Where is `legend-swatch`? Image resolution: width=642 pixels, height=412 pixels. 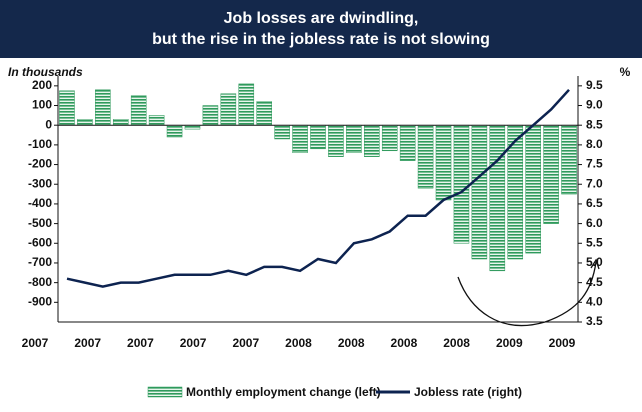 legend-swatch is located at coordinates (165, 392).